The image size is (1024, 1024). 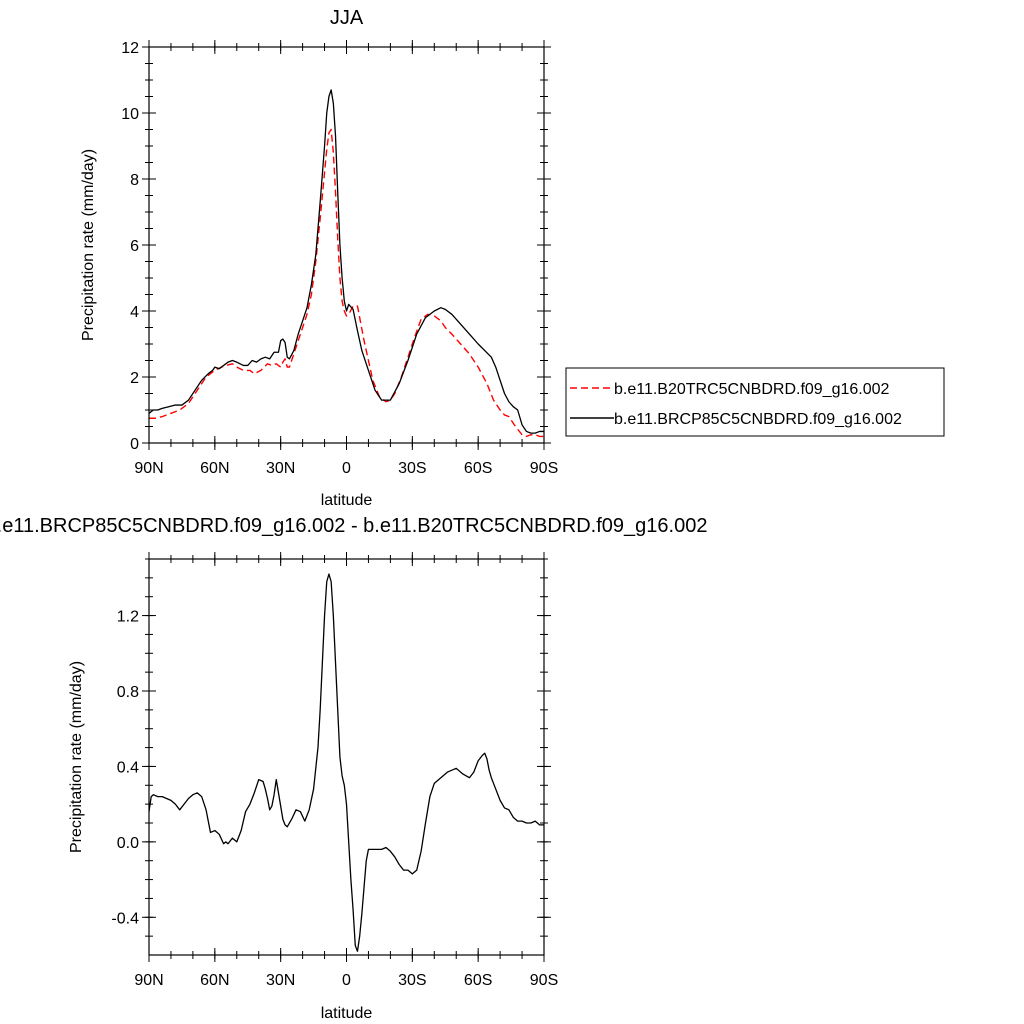 I want to click on y-tick-label: 0.0, so click(x=128, y=843).